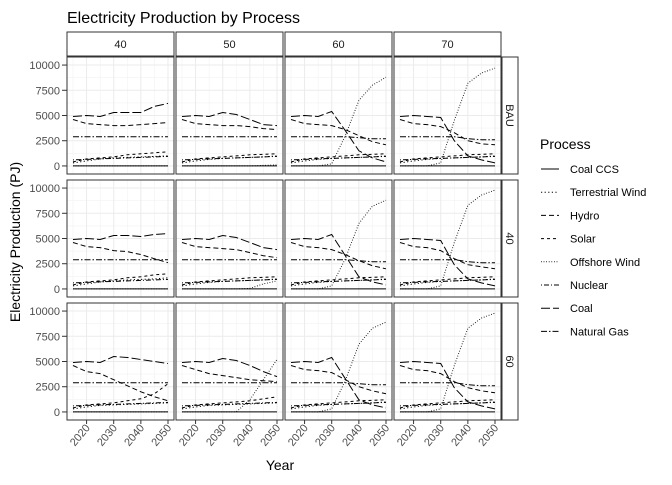 This screenshot has height=485, width=672. What do you see at coordinates (509, 361) in the screenshot?
I see `row-strip-label-60: 60` at bounding box center [509, 361].